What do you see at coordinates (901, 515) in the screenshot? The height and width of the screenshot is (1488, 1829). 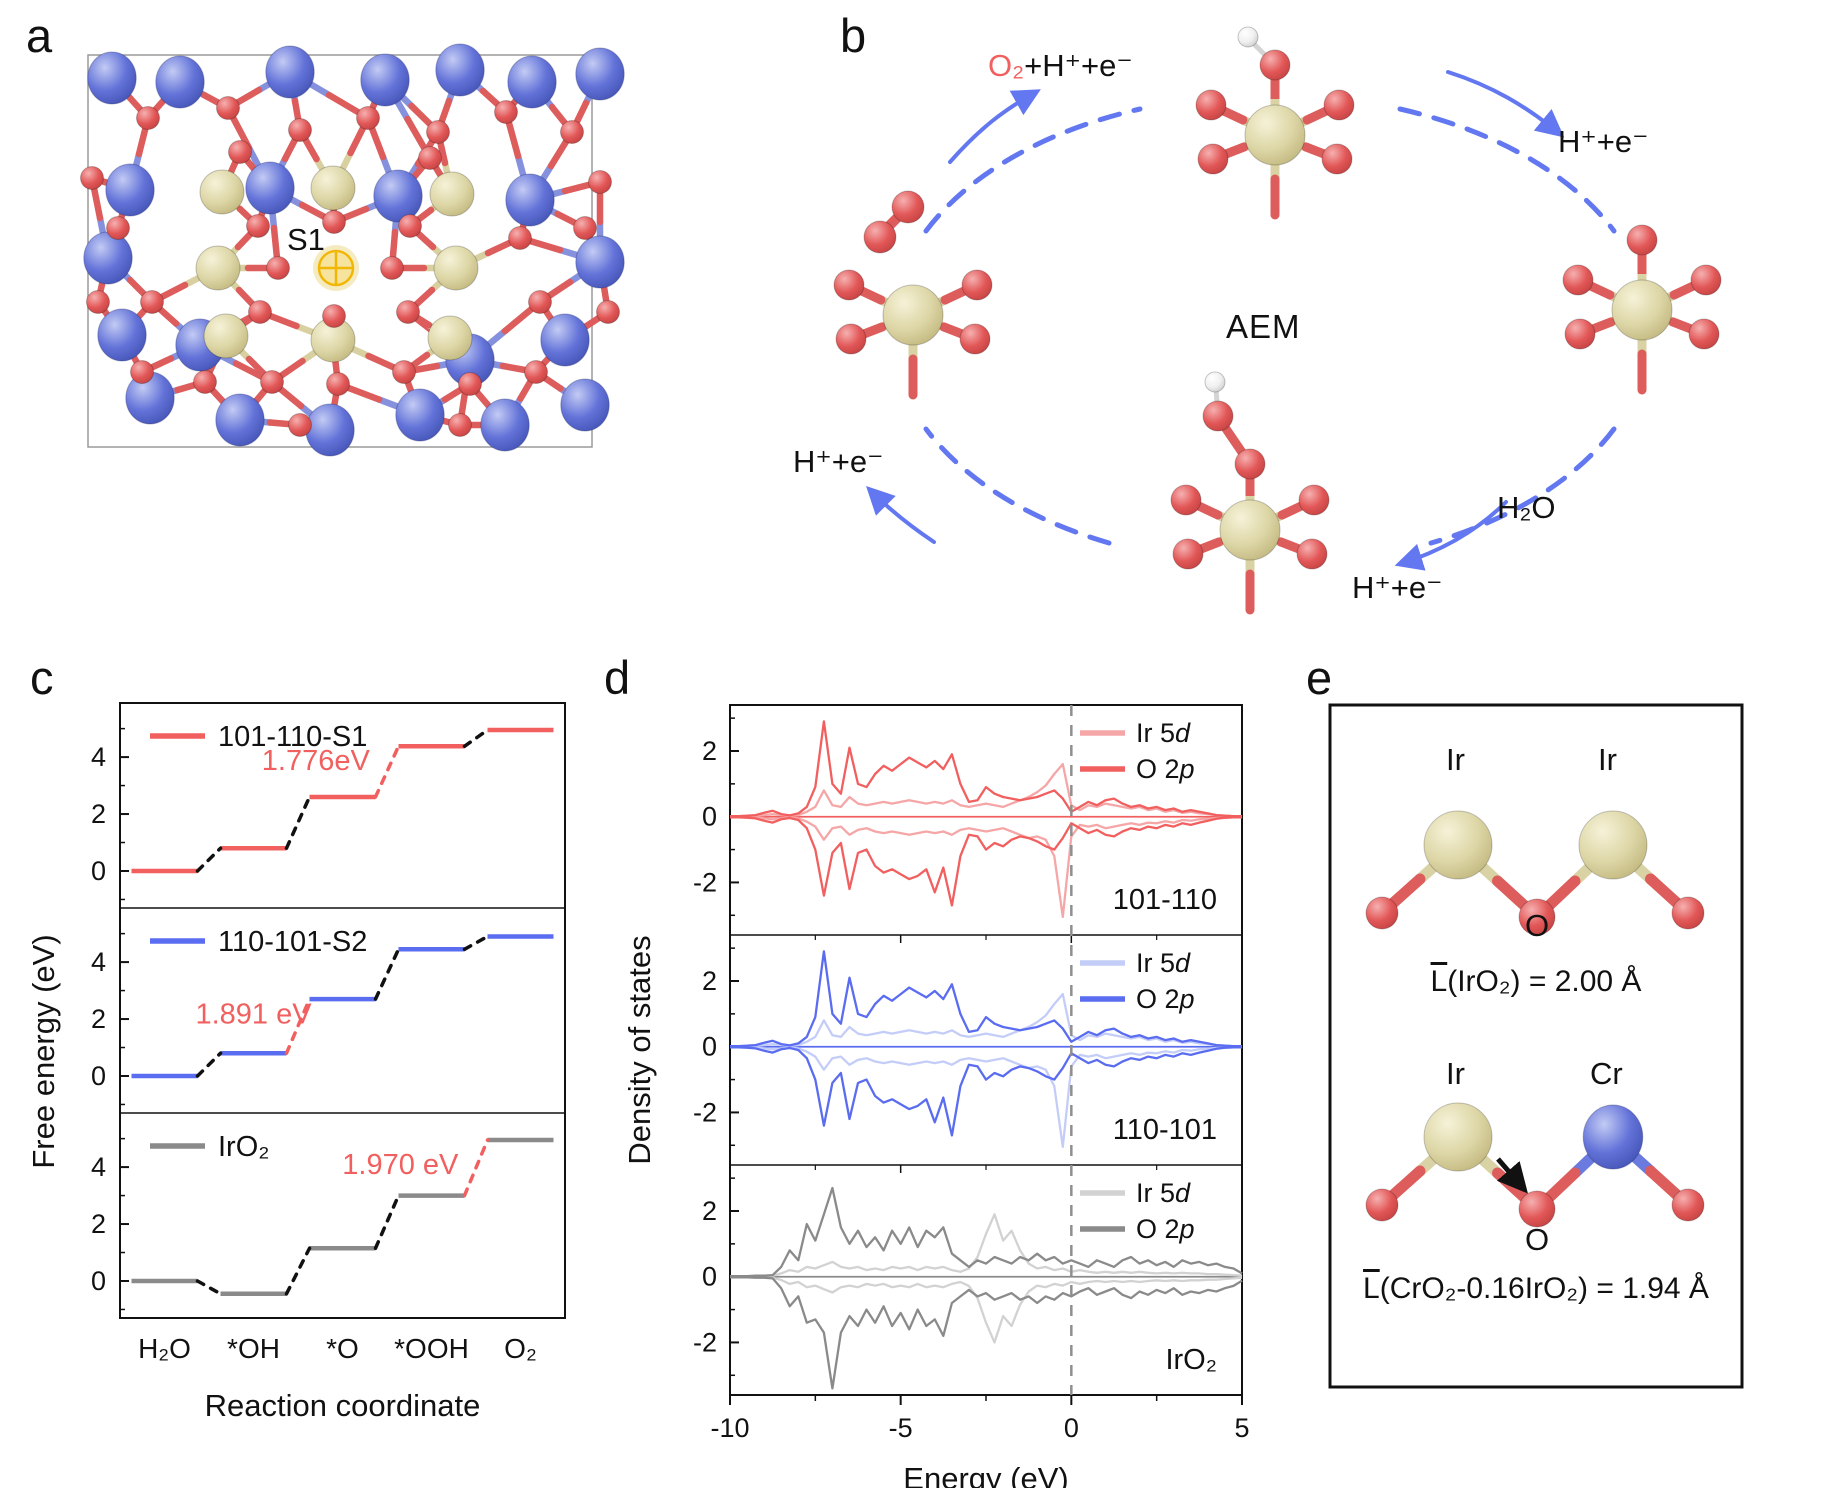 I see `h-release-arrow-left` at bounding box center [901, 515].